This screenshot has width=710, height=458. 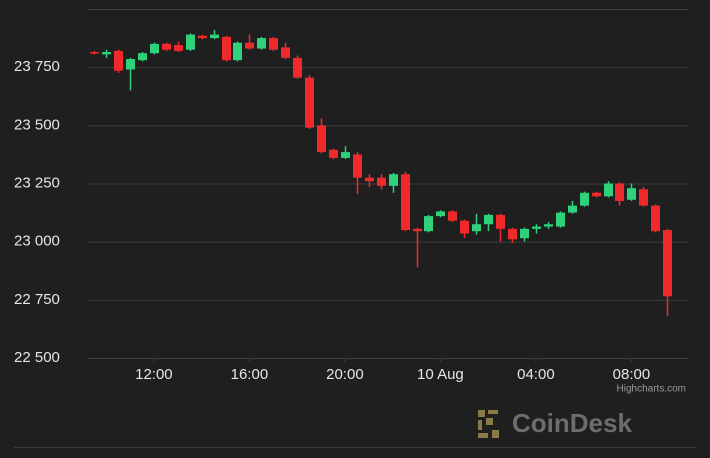 What do you see at coordinates (536, 374) in the screenshot?
I see `x-tick-label: 04:00` at bounding box center [536, 374].